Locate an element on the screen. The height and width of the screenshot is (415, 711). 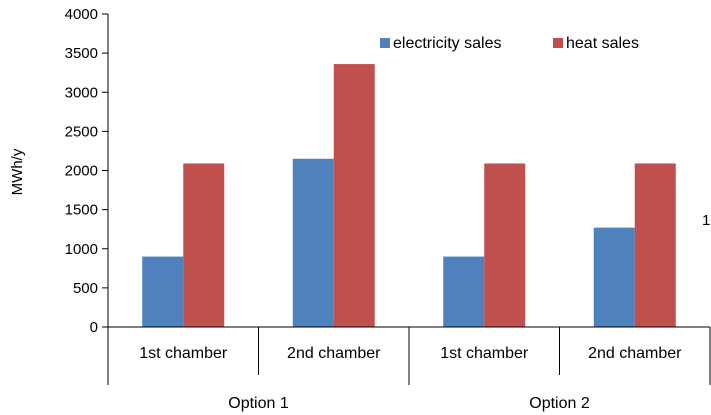
y-axis-title: MWh/y is located at coordinates (17, 171).